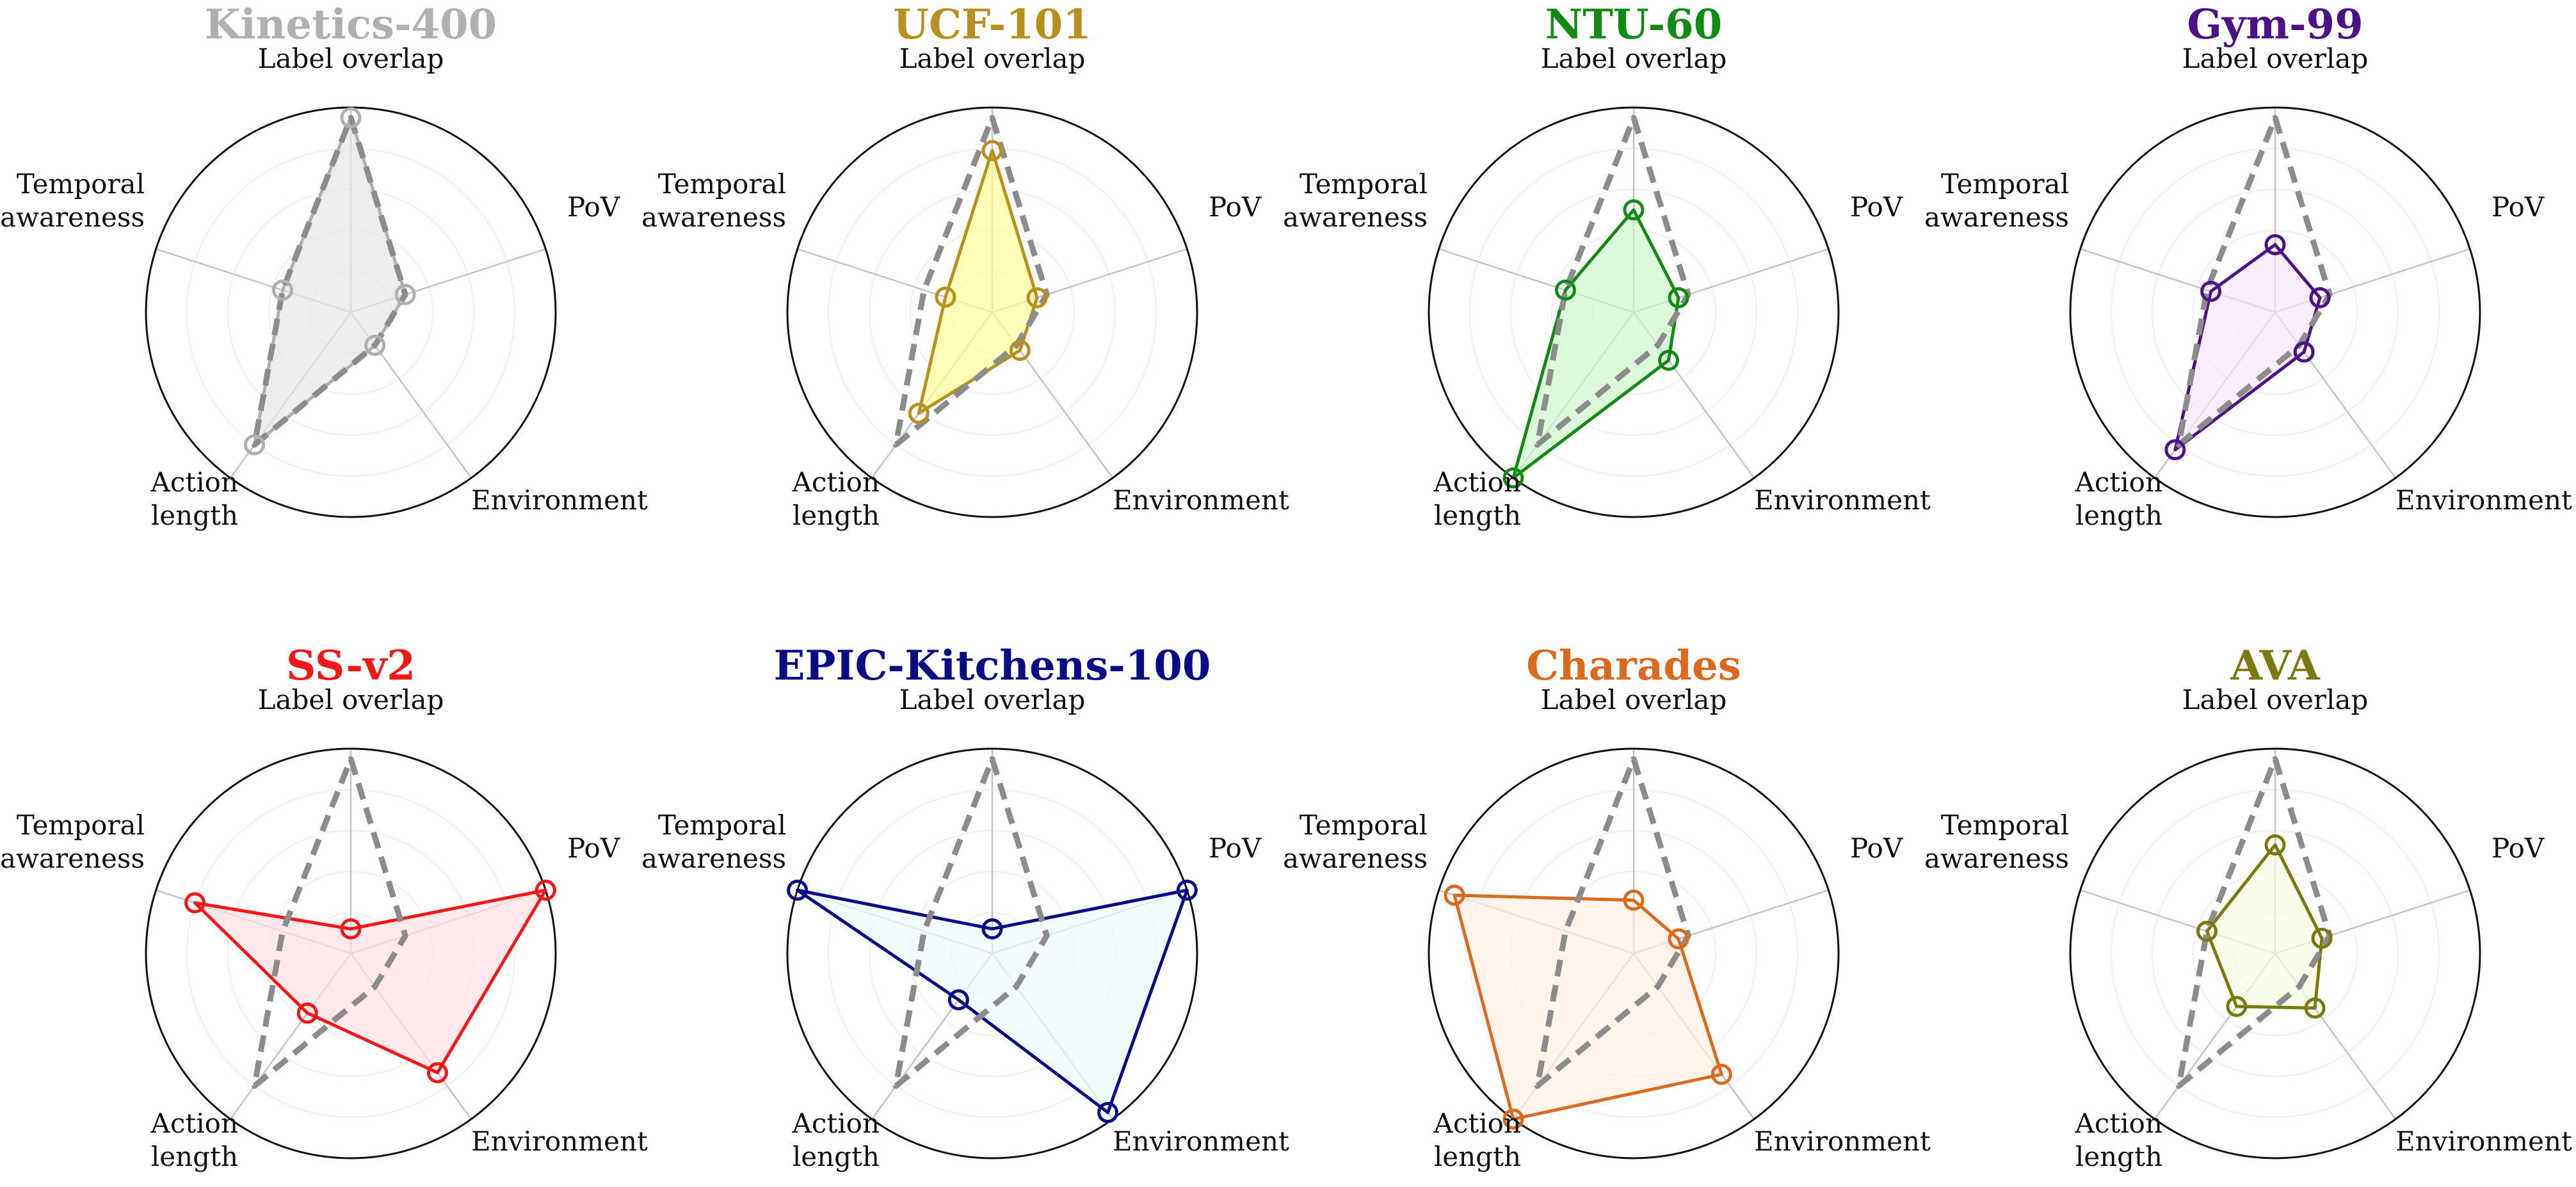 The image size is (2576, 1187). Describe the element at coordinates (1633, 25) in the screenshot. I see `chart-title: NTU-60` at that location.